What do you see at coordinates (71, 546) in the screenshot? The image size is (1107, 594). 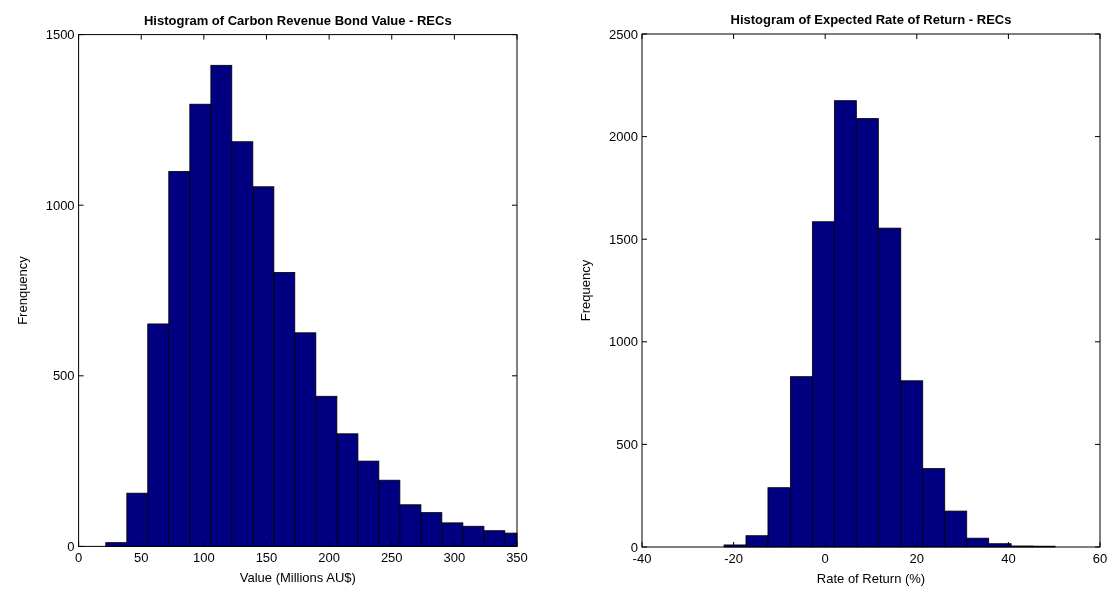 I see `y-tick-label: 0` at bounding box center [71, 546].